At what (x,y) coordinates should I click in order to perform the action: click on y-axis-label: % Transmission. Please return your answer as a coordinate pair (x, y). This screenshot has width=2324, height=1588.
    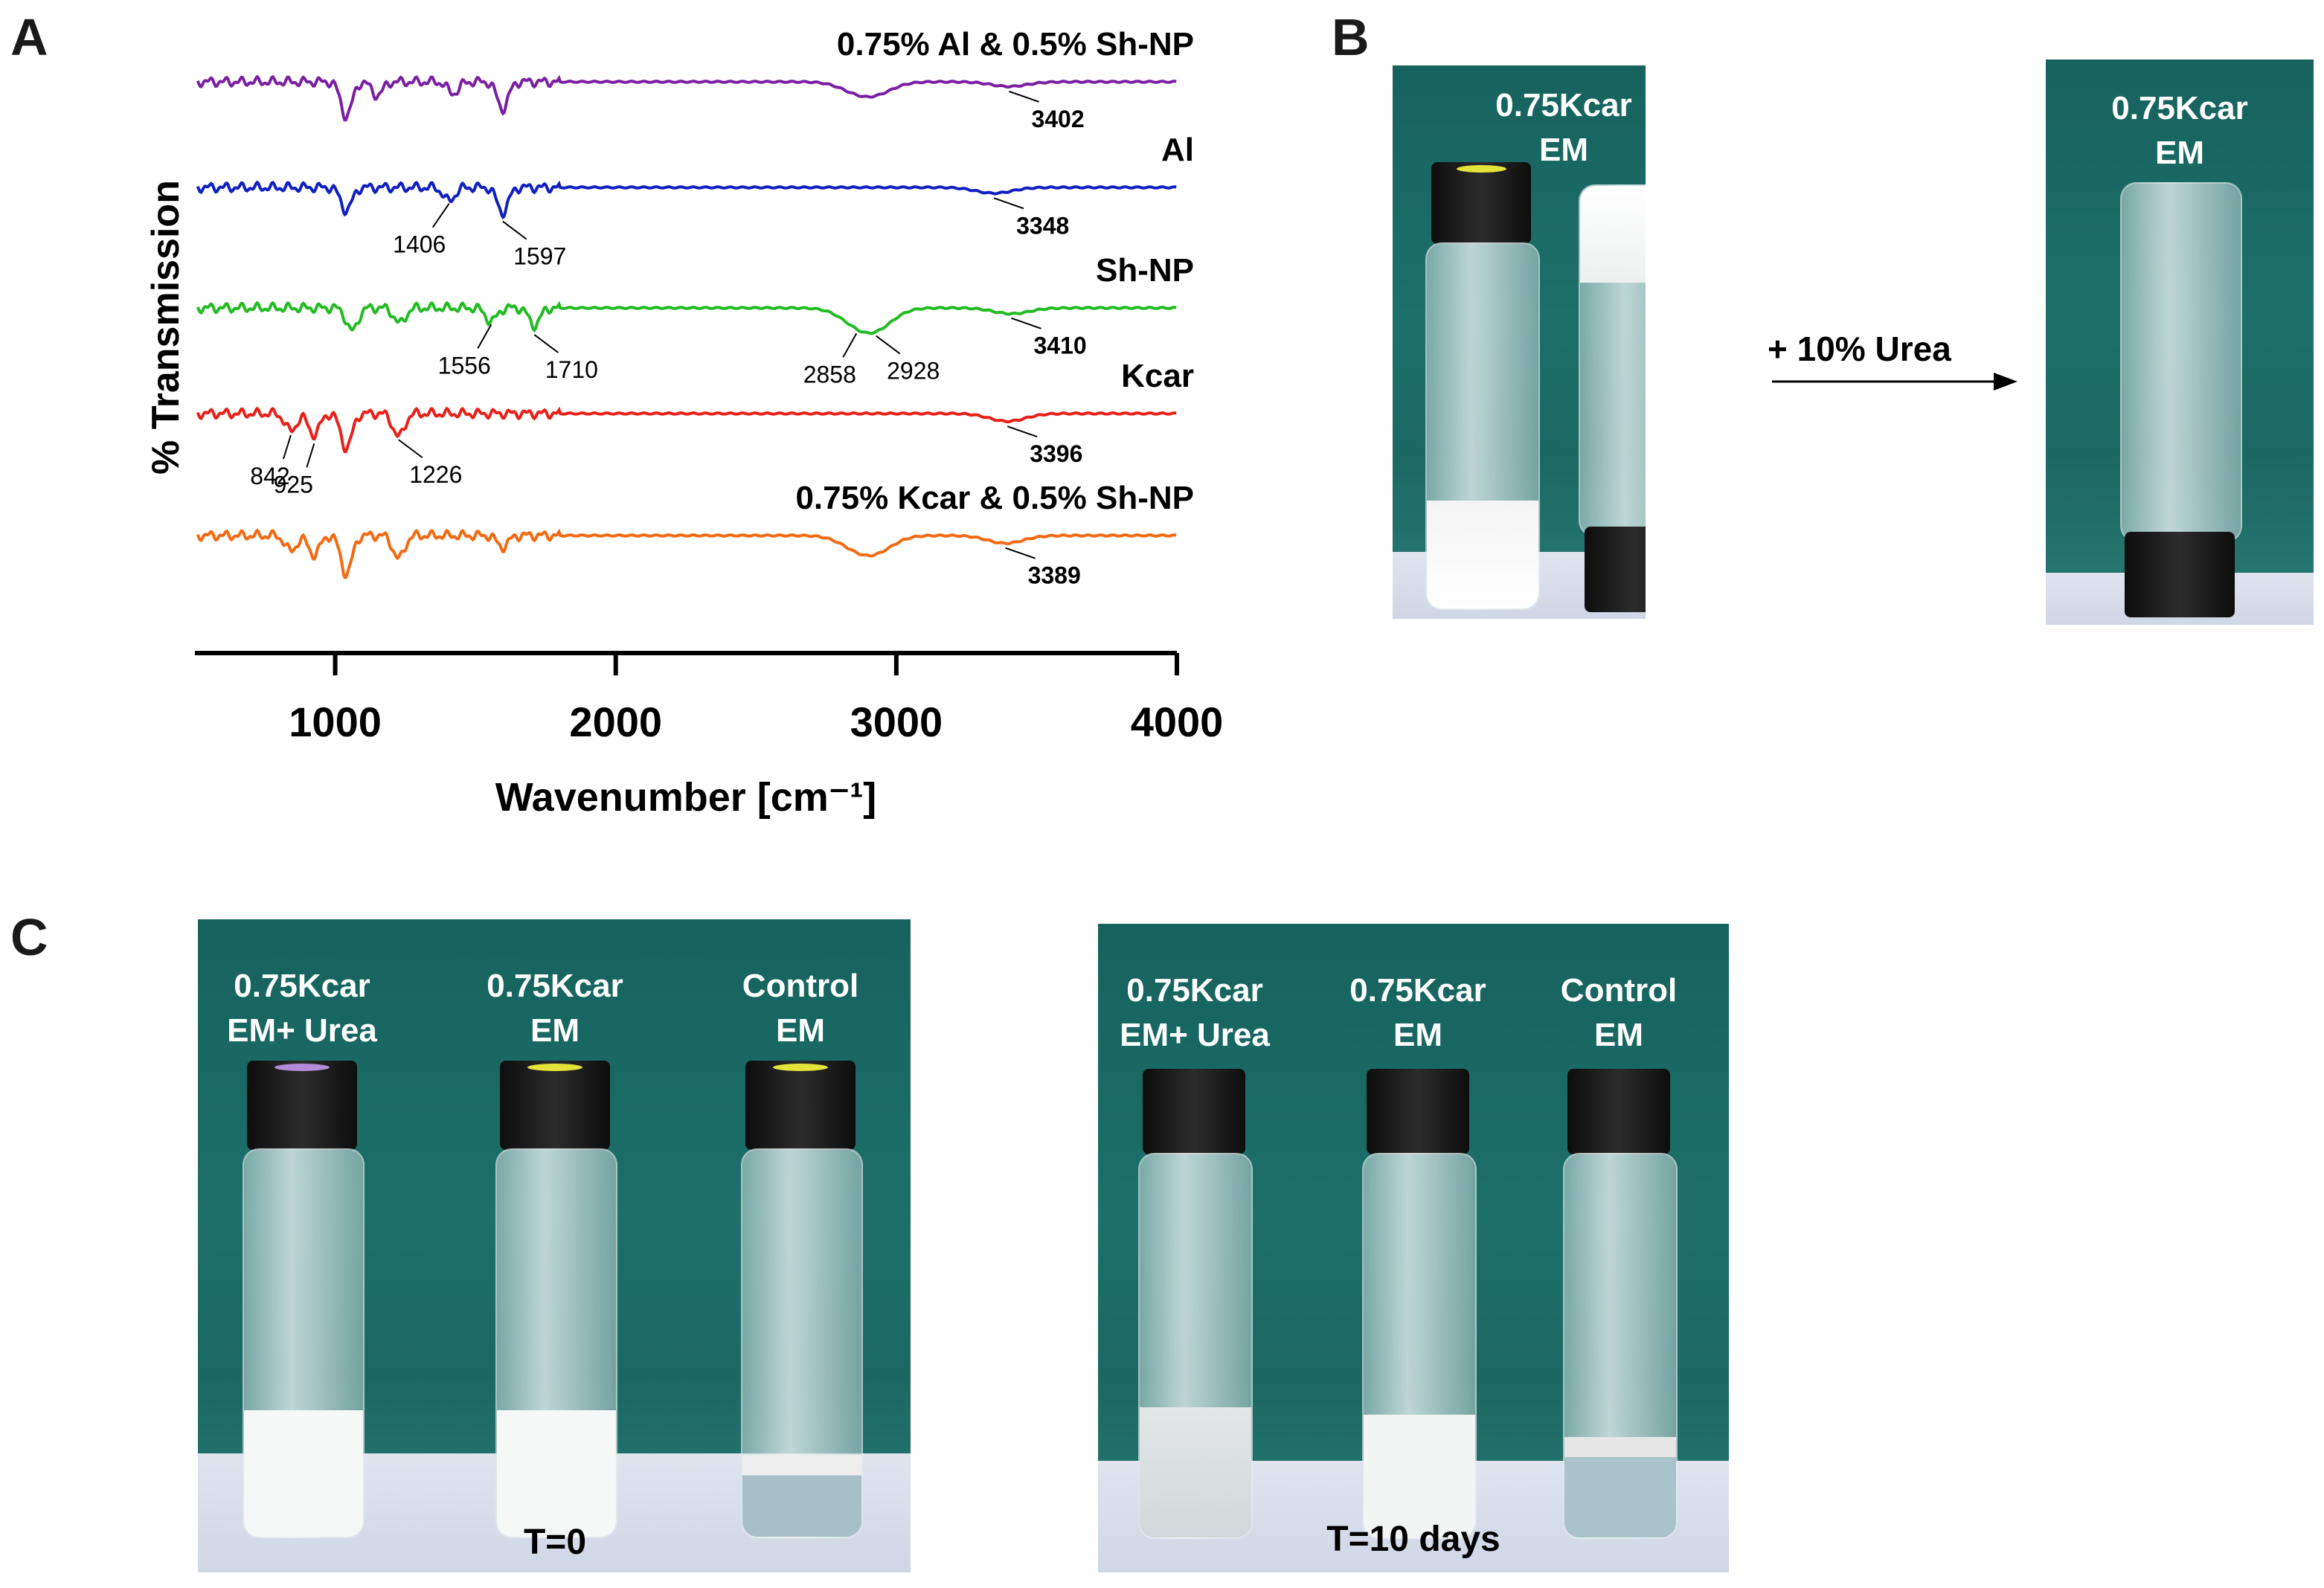
    Looking at the image, I should click on (165, 327).